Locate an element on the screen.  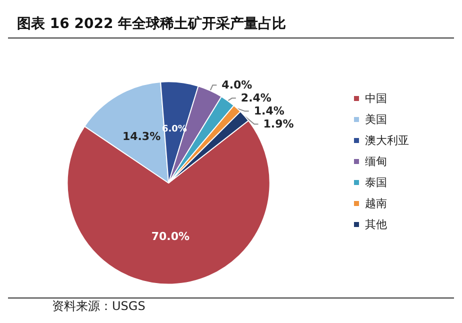
legend-label: 缅甸 is located at coordinates (376, 161).